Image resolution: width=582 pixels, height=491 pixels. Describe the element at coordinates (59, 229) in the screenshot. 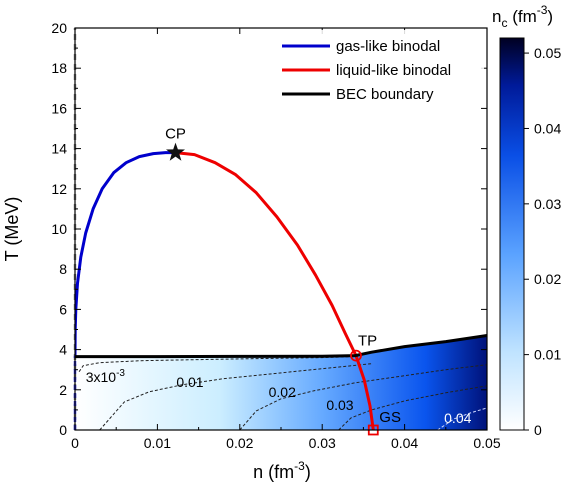

I see `y-tick-label: 10` at that location.